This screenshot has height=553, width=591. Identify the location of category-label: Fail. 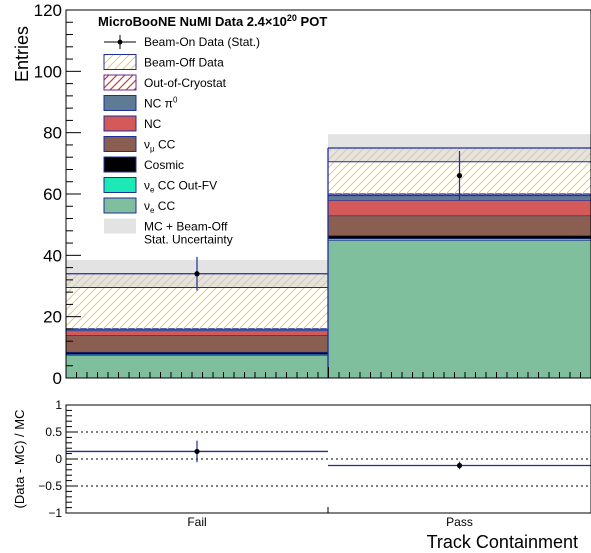
(196, 522).